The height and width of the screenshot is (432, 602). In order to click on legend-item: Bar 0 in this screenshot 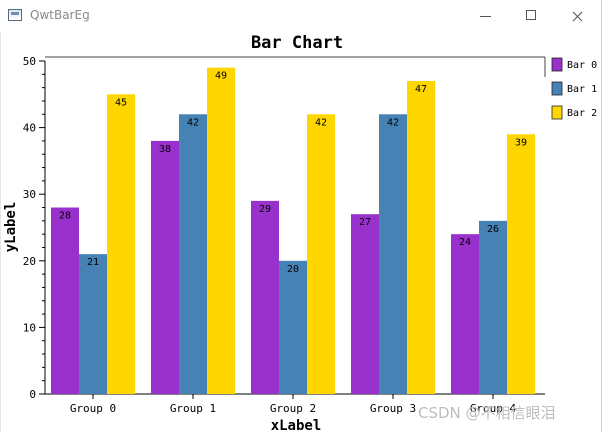, I will do `click(574, 64)`.